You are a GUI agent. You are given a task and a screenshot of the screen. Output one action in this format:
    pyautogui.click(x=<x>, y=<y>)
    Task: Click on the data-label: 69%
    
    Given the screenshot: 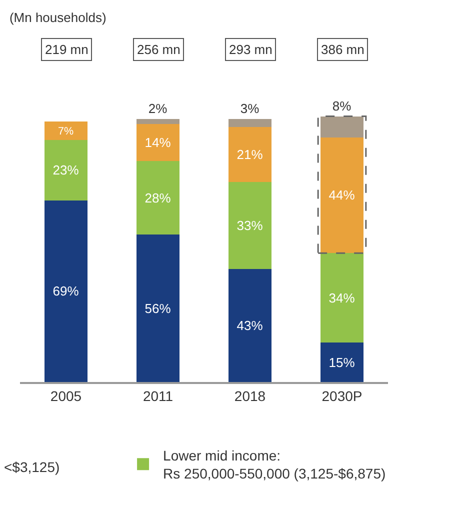 What is the action you would take?
    pyautogui.click(x=66, y=291)
    